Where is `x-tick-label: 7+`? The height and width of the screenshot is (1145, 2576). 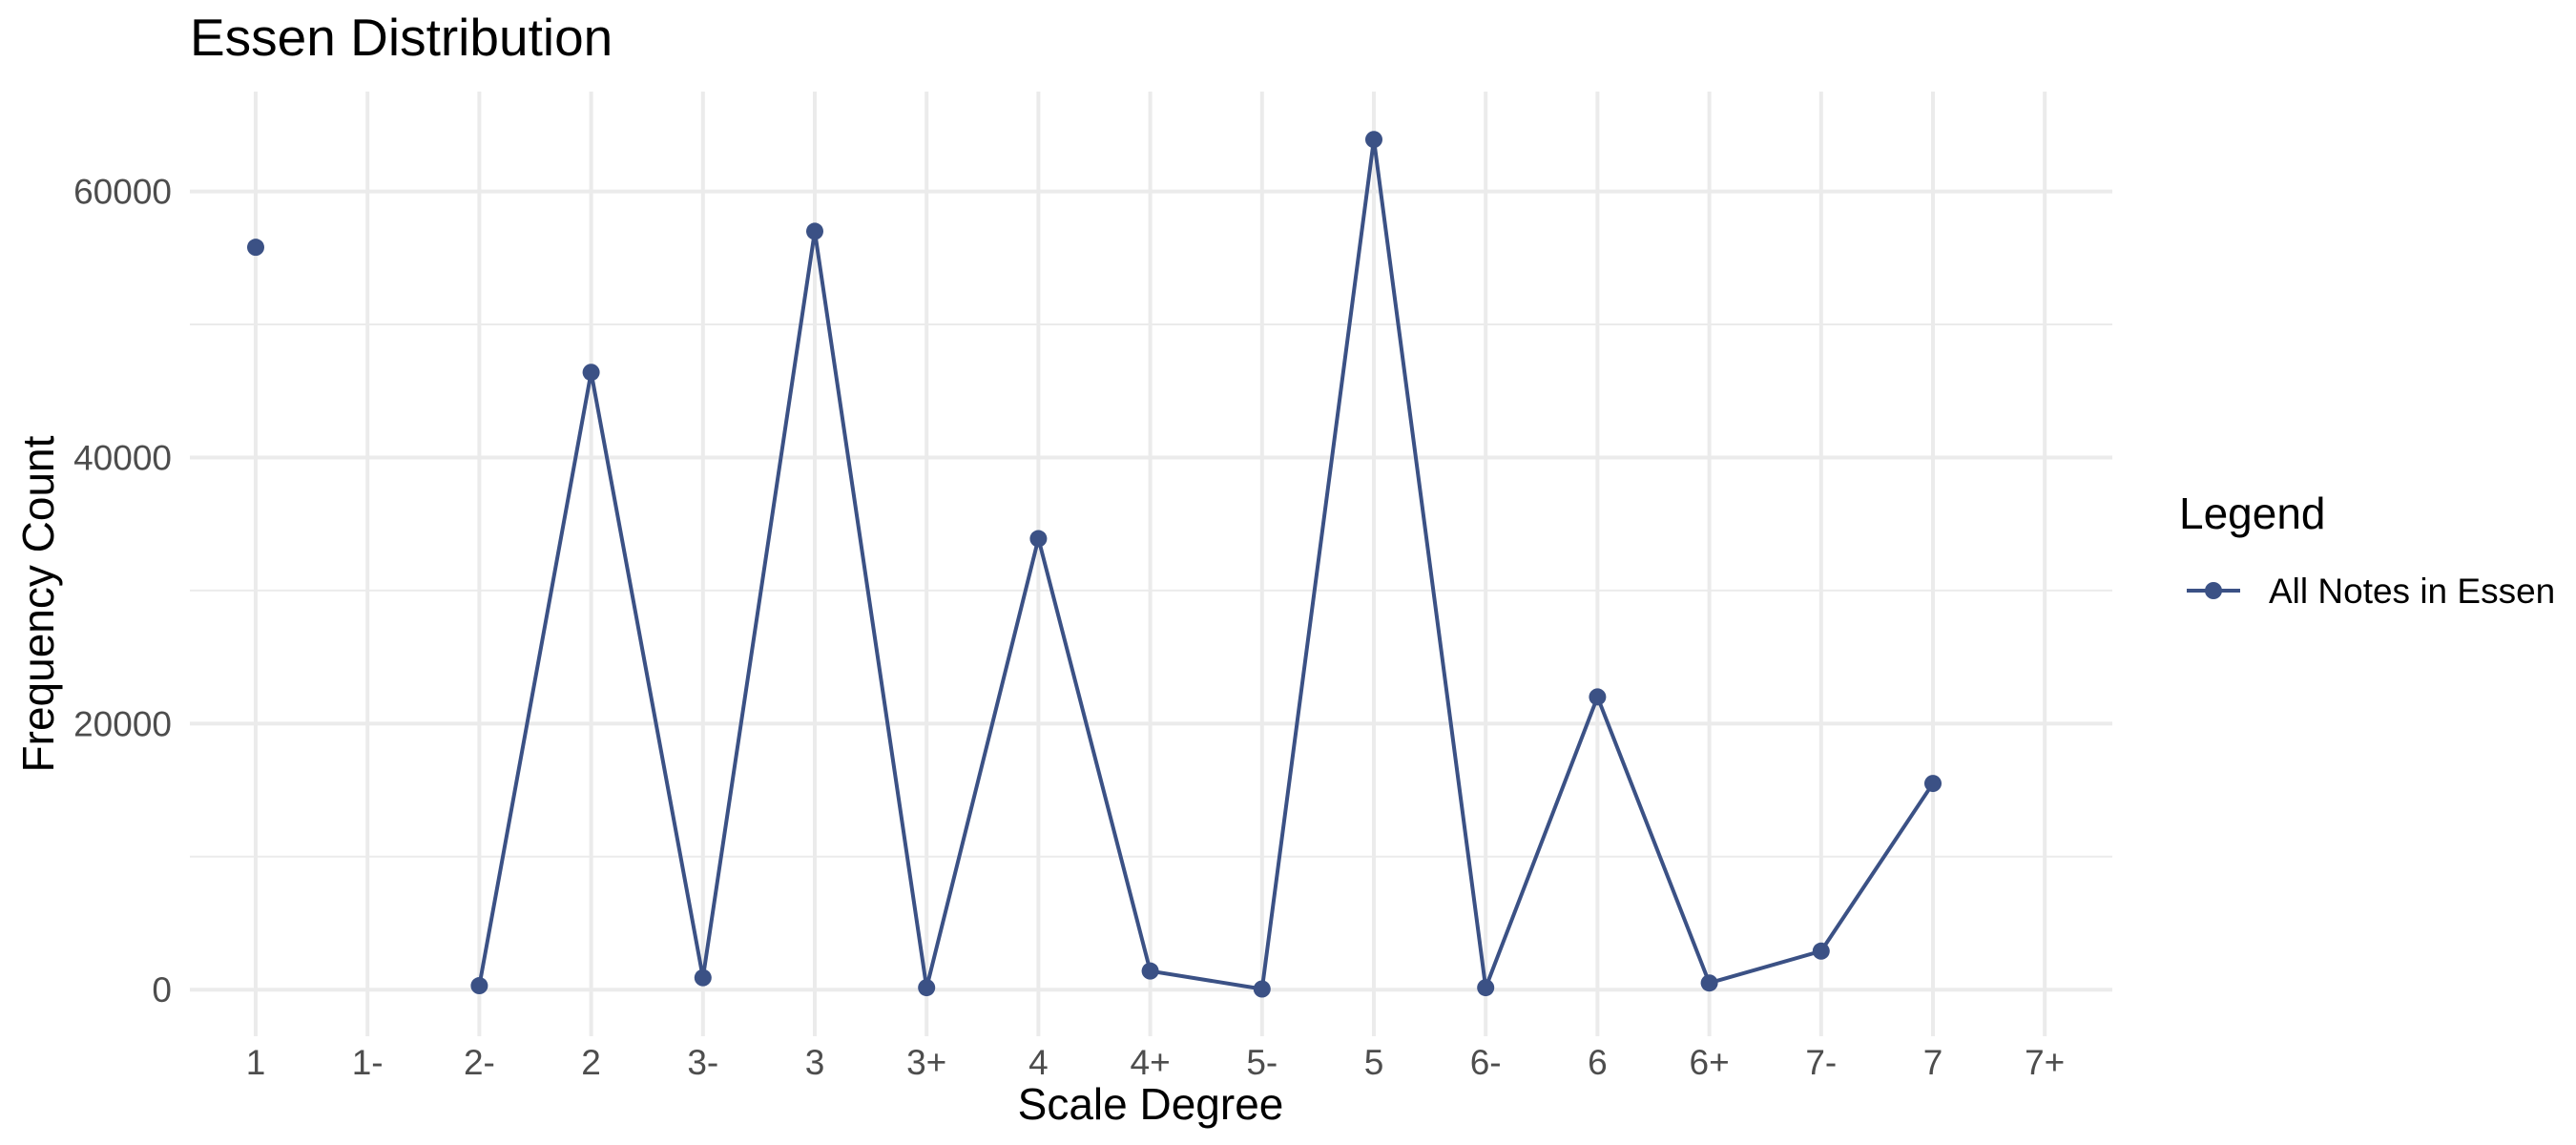
x-tick-label: 7+ is located at coordinates (2045, 1062).